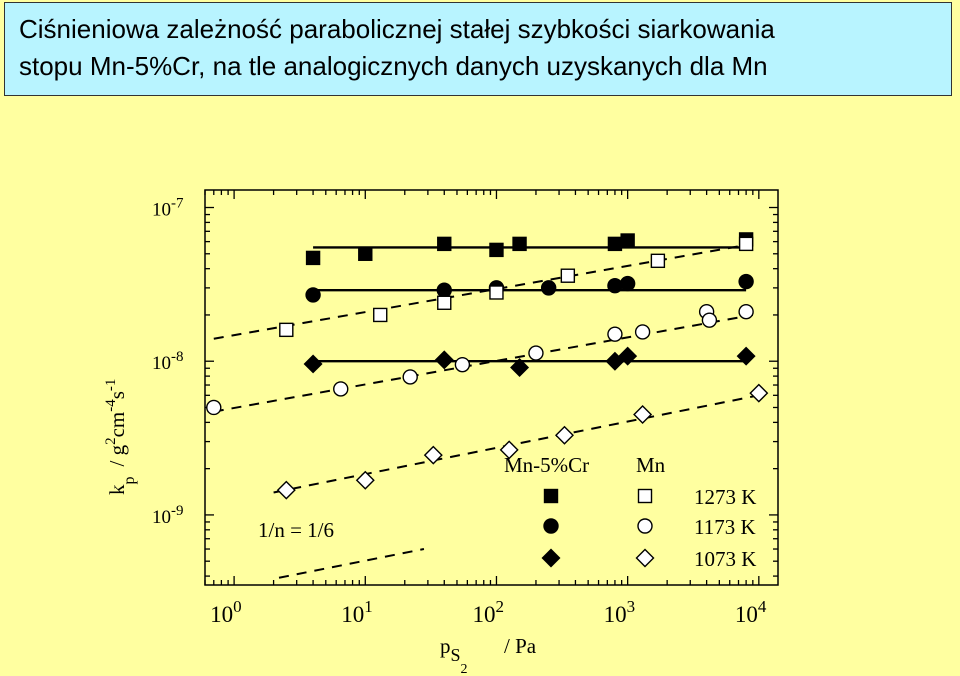 This screenshot has width=960, height=676. I want to click on x-tick-label: 10³, so click(620, 612).